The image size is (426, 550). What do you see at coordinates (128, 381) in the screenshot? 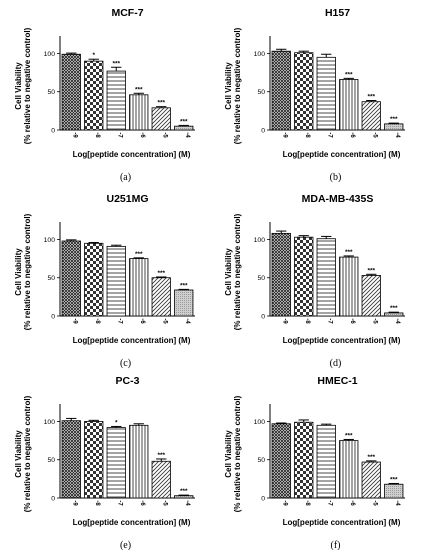
I see `chart-title: PC-3` at bounding box center [128, 381].